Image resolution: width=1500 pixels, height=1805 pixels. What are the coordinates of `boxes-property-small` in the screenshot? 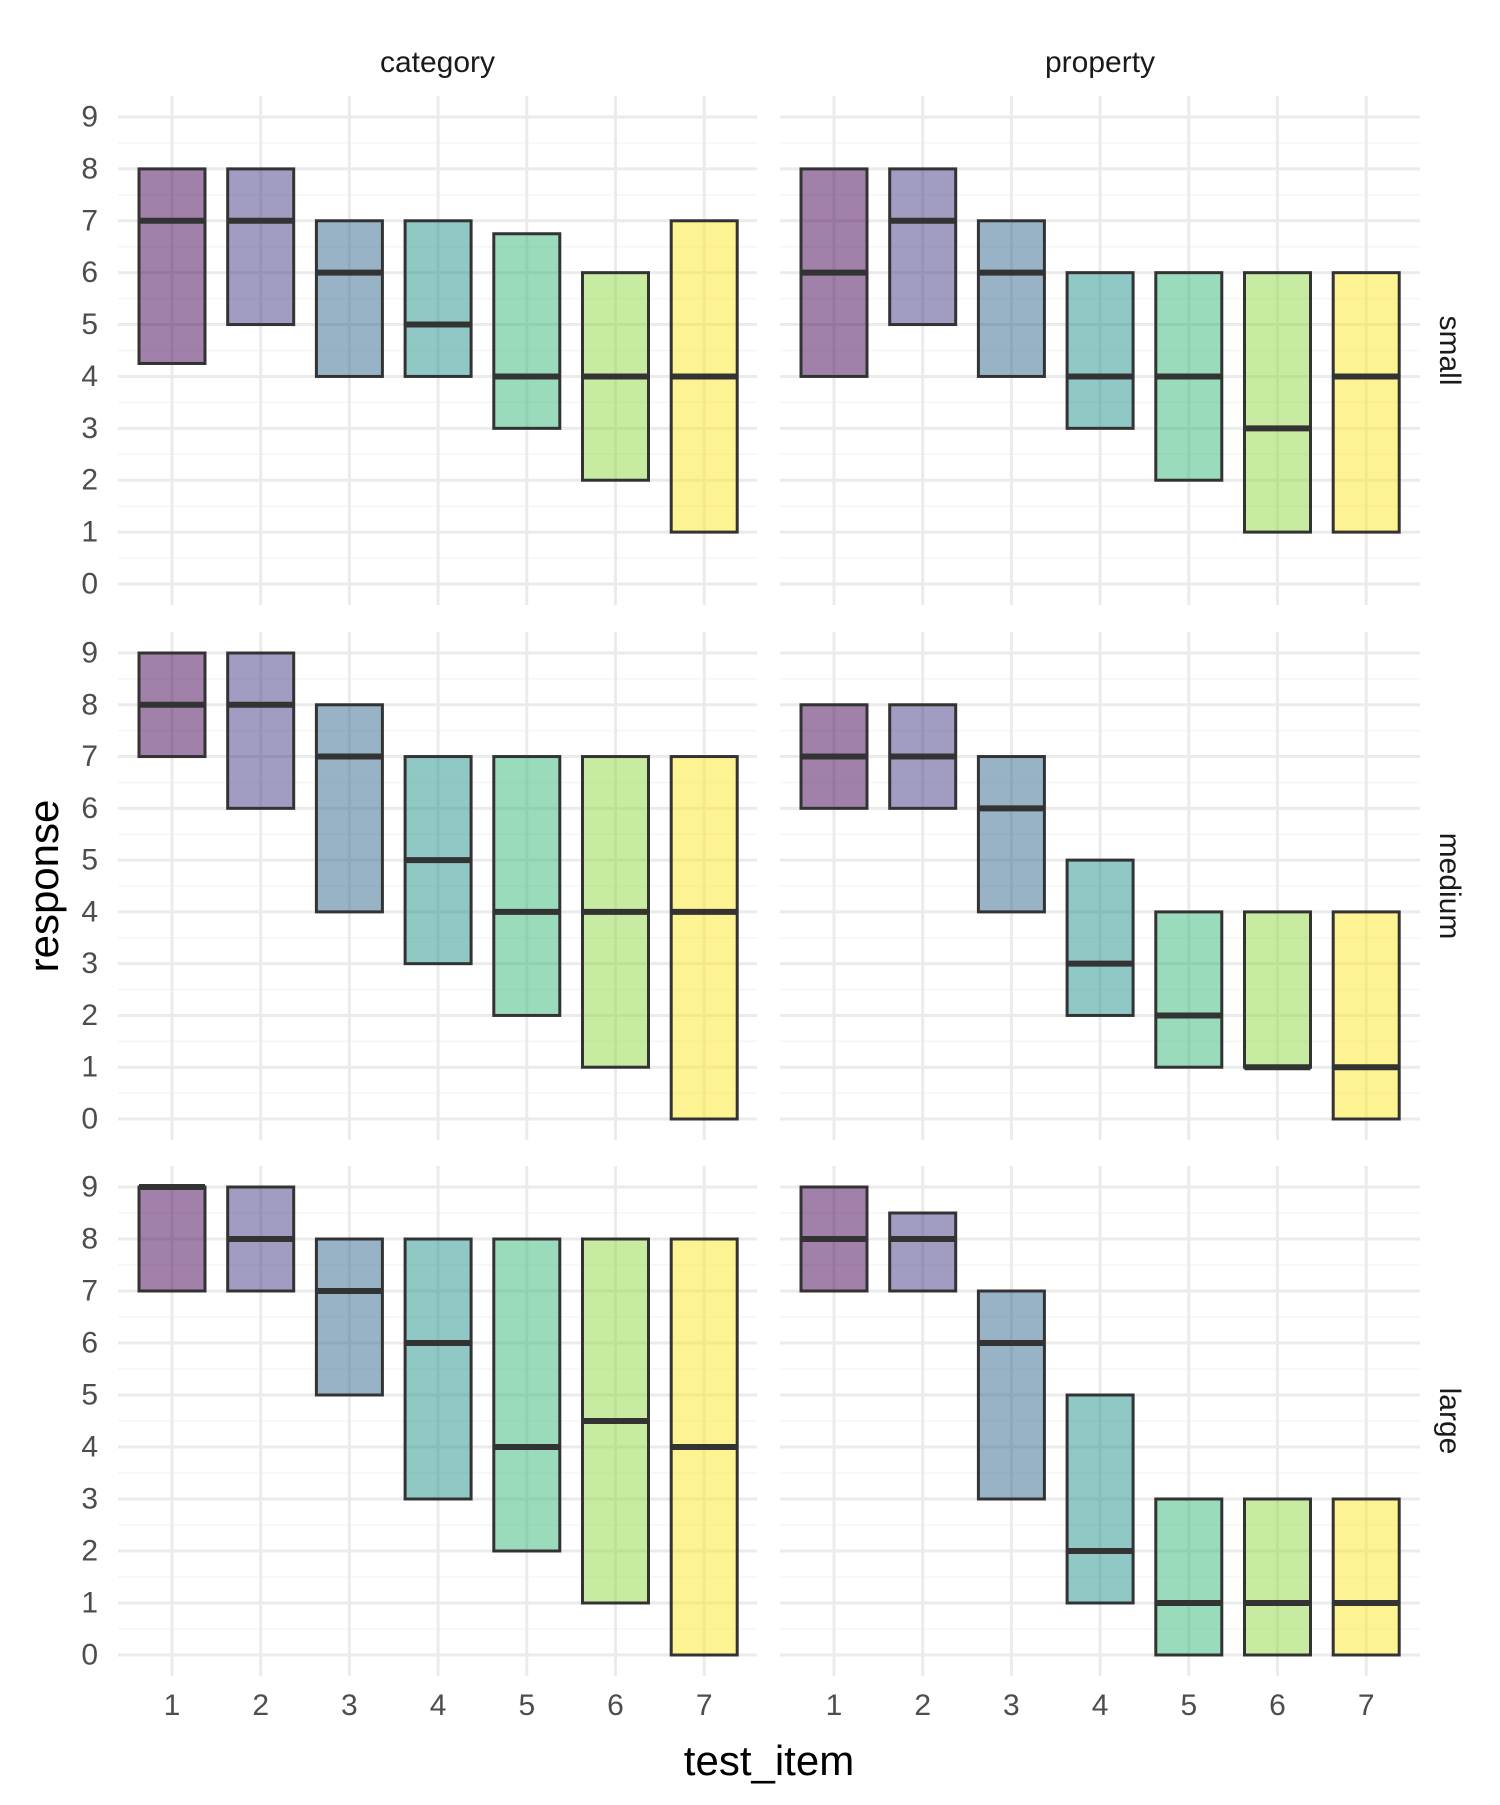 It's located at (1100, 350).